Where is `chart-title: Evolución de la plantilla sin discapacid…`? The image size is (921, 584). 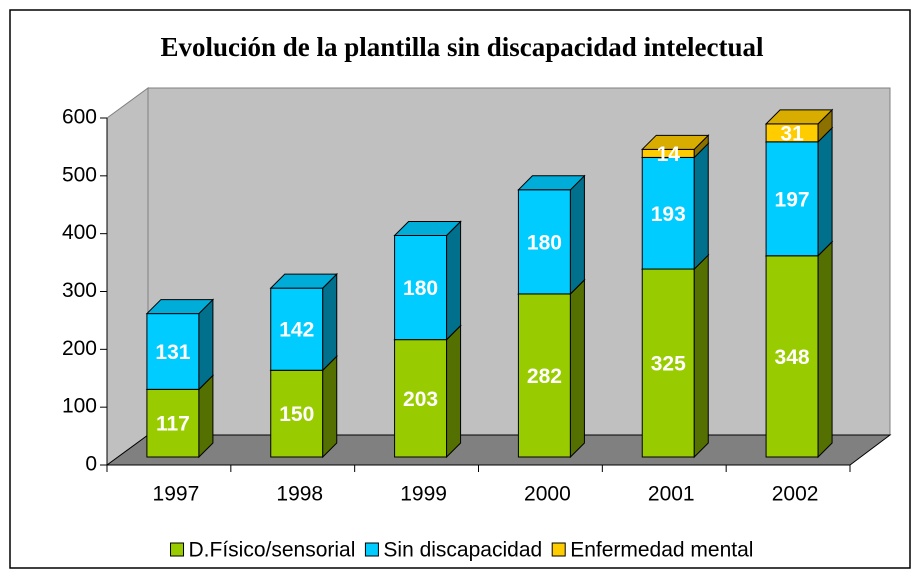 chart-title: Evolución de la plantilla sin discapacid… is located at coordinates (462, 47).